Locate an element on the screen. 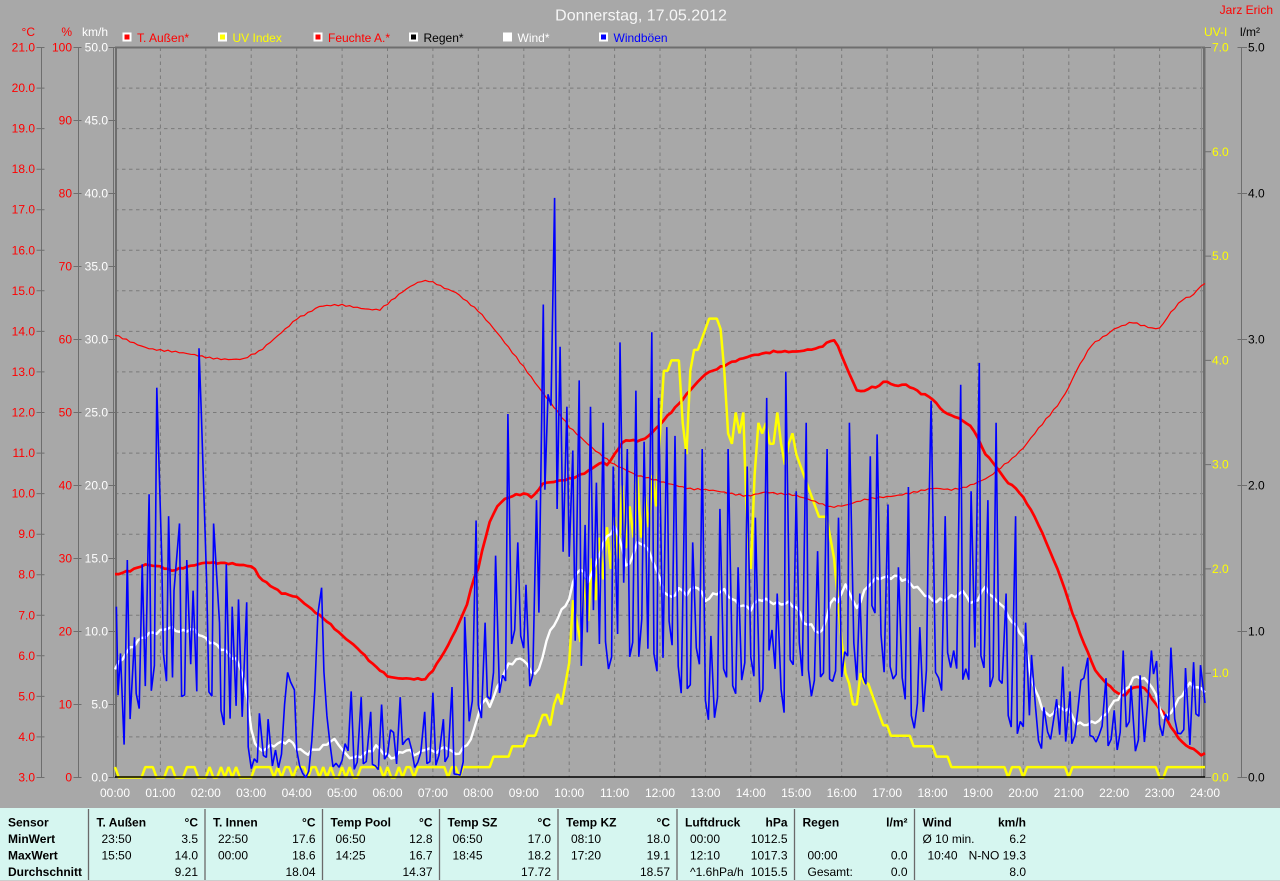 Image resolution: width=1280 pixels, height=881 pixels. svg-text: MaxWert is located at coordinates (33, 856).